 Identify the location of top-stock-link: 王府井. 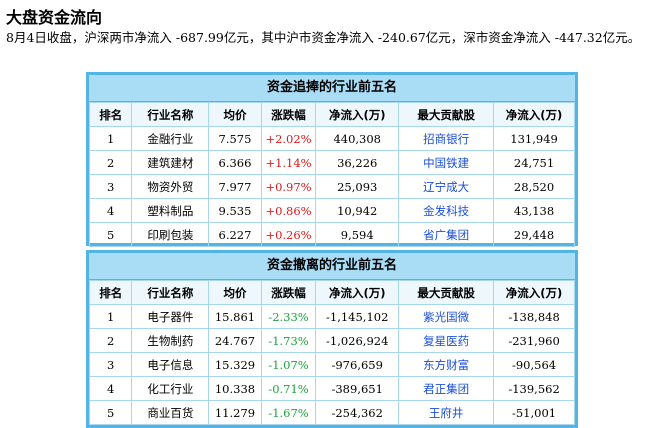
(446, 412).